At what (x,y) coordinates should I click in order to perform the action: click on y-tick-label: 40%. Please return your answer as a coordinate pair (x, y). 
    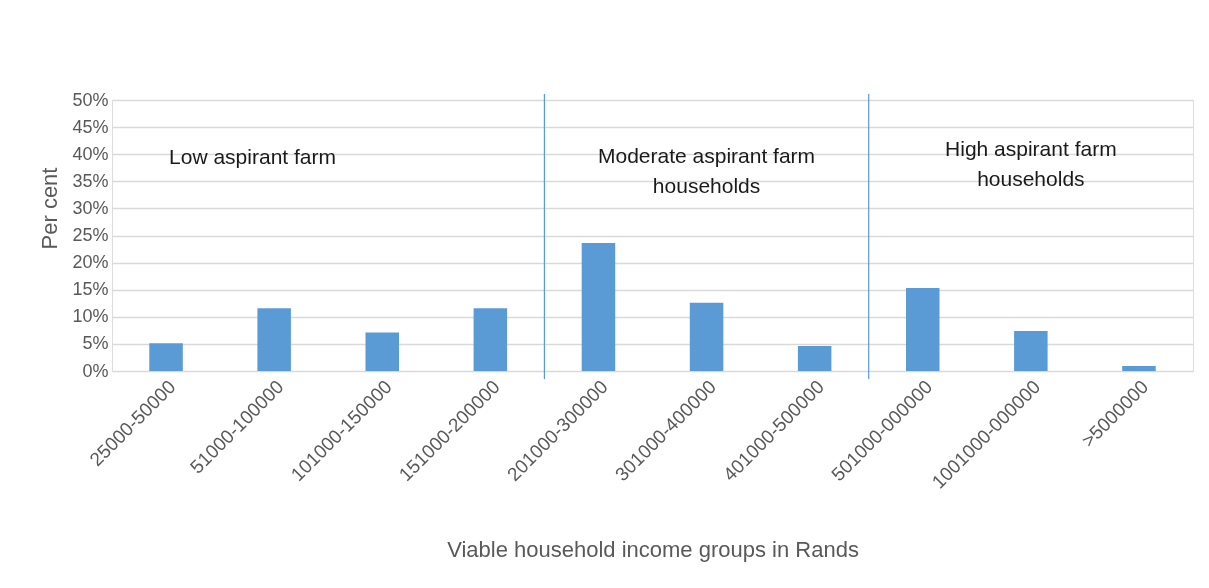
    Looking at the image, I should click on (90, 153).